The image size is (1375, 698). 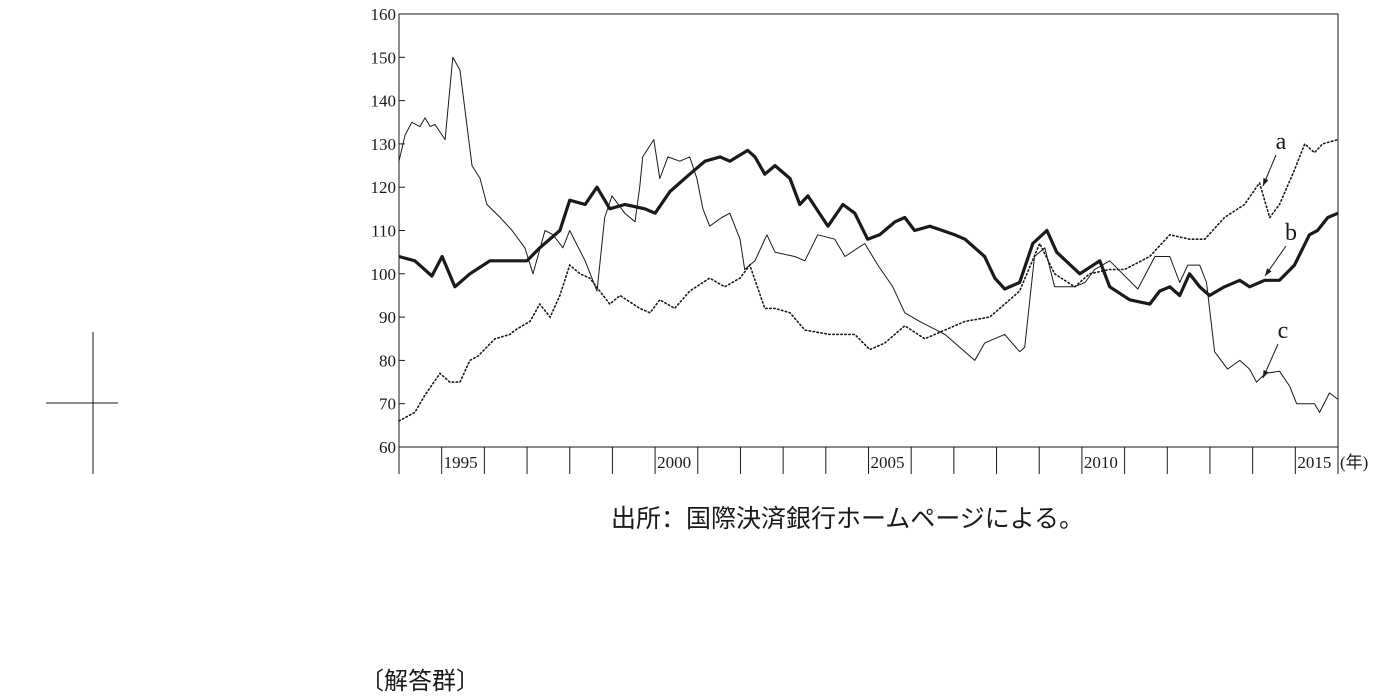 I want to click on x-tick-label: 1995, so click(x=461, y=462).